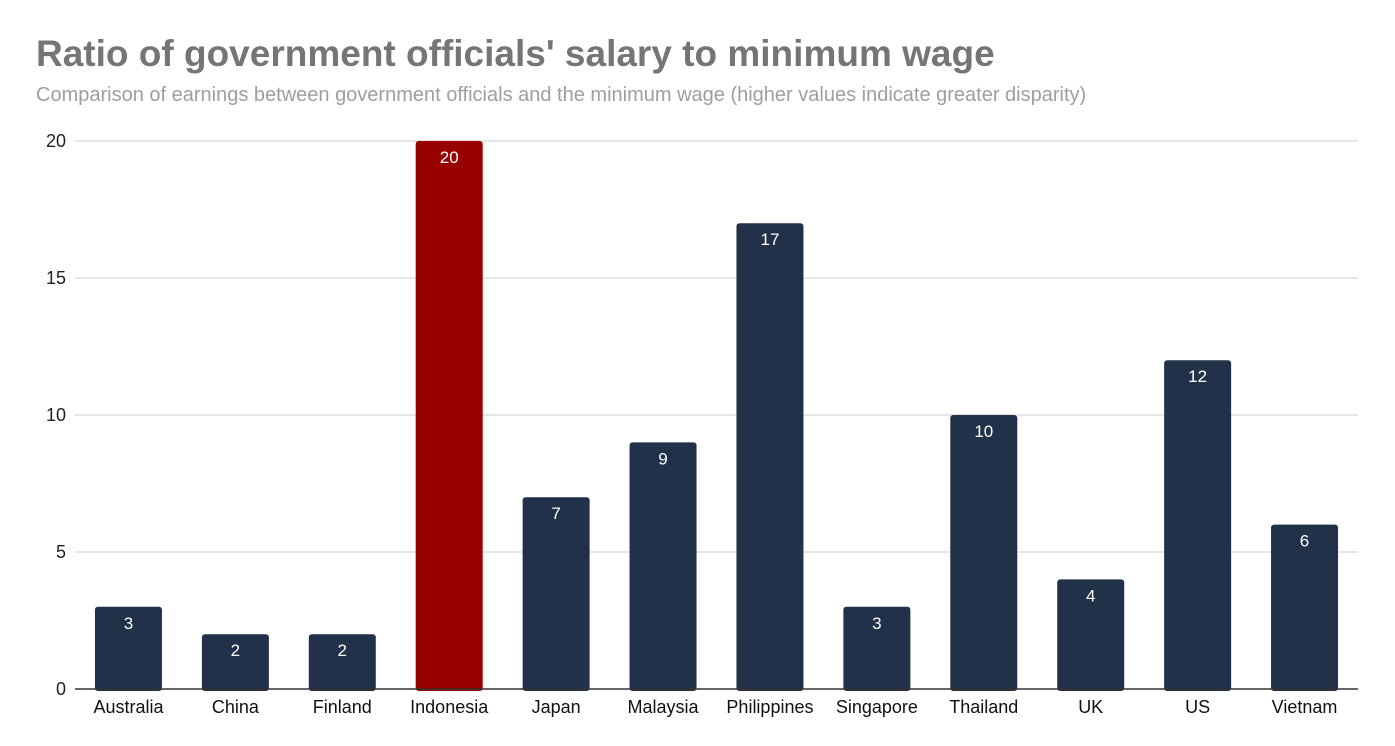  Describe the element at coordinates (449, 707) in the screenshot. I see `x-category-label: Indonesia` at that location.